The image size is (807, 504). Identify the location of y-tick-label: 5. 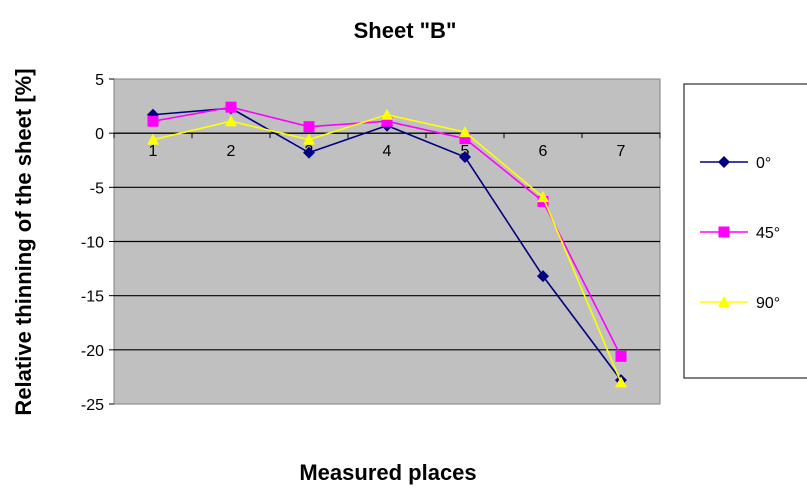
(99, 80).